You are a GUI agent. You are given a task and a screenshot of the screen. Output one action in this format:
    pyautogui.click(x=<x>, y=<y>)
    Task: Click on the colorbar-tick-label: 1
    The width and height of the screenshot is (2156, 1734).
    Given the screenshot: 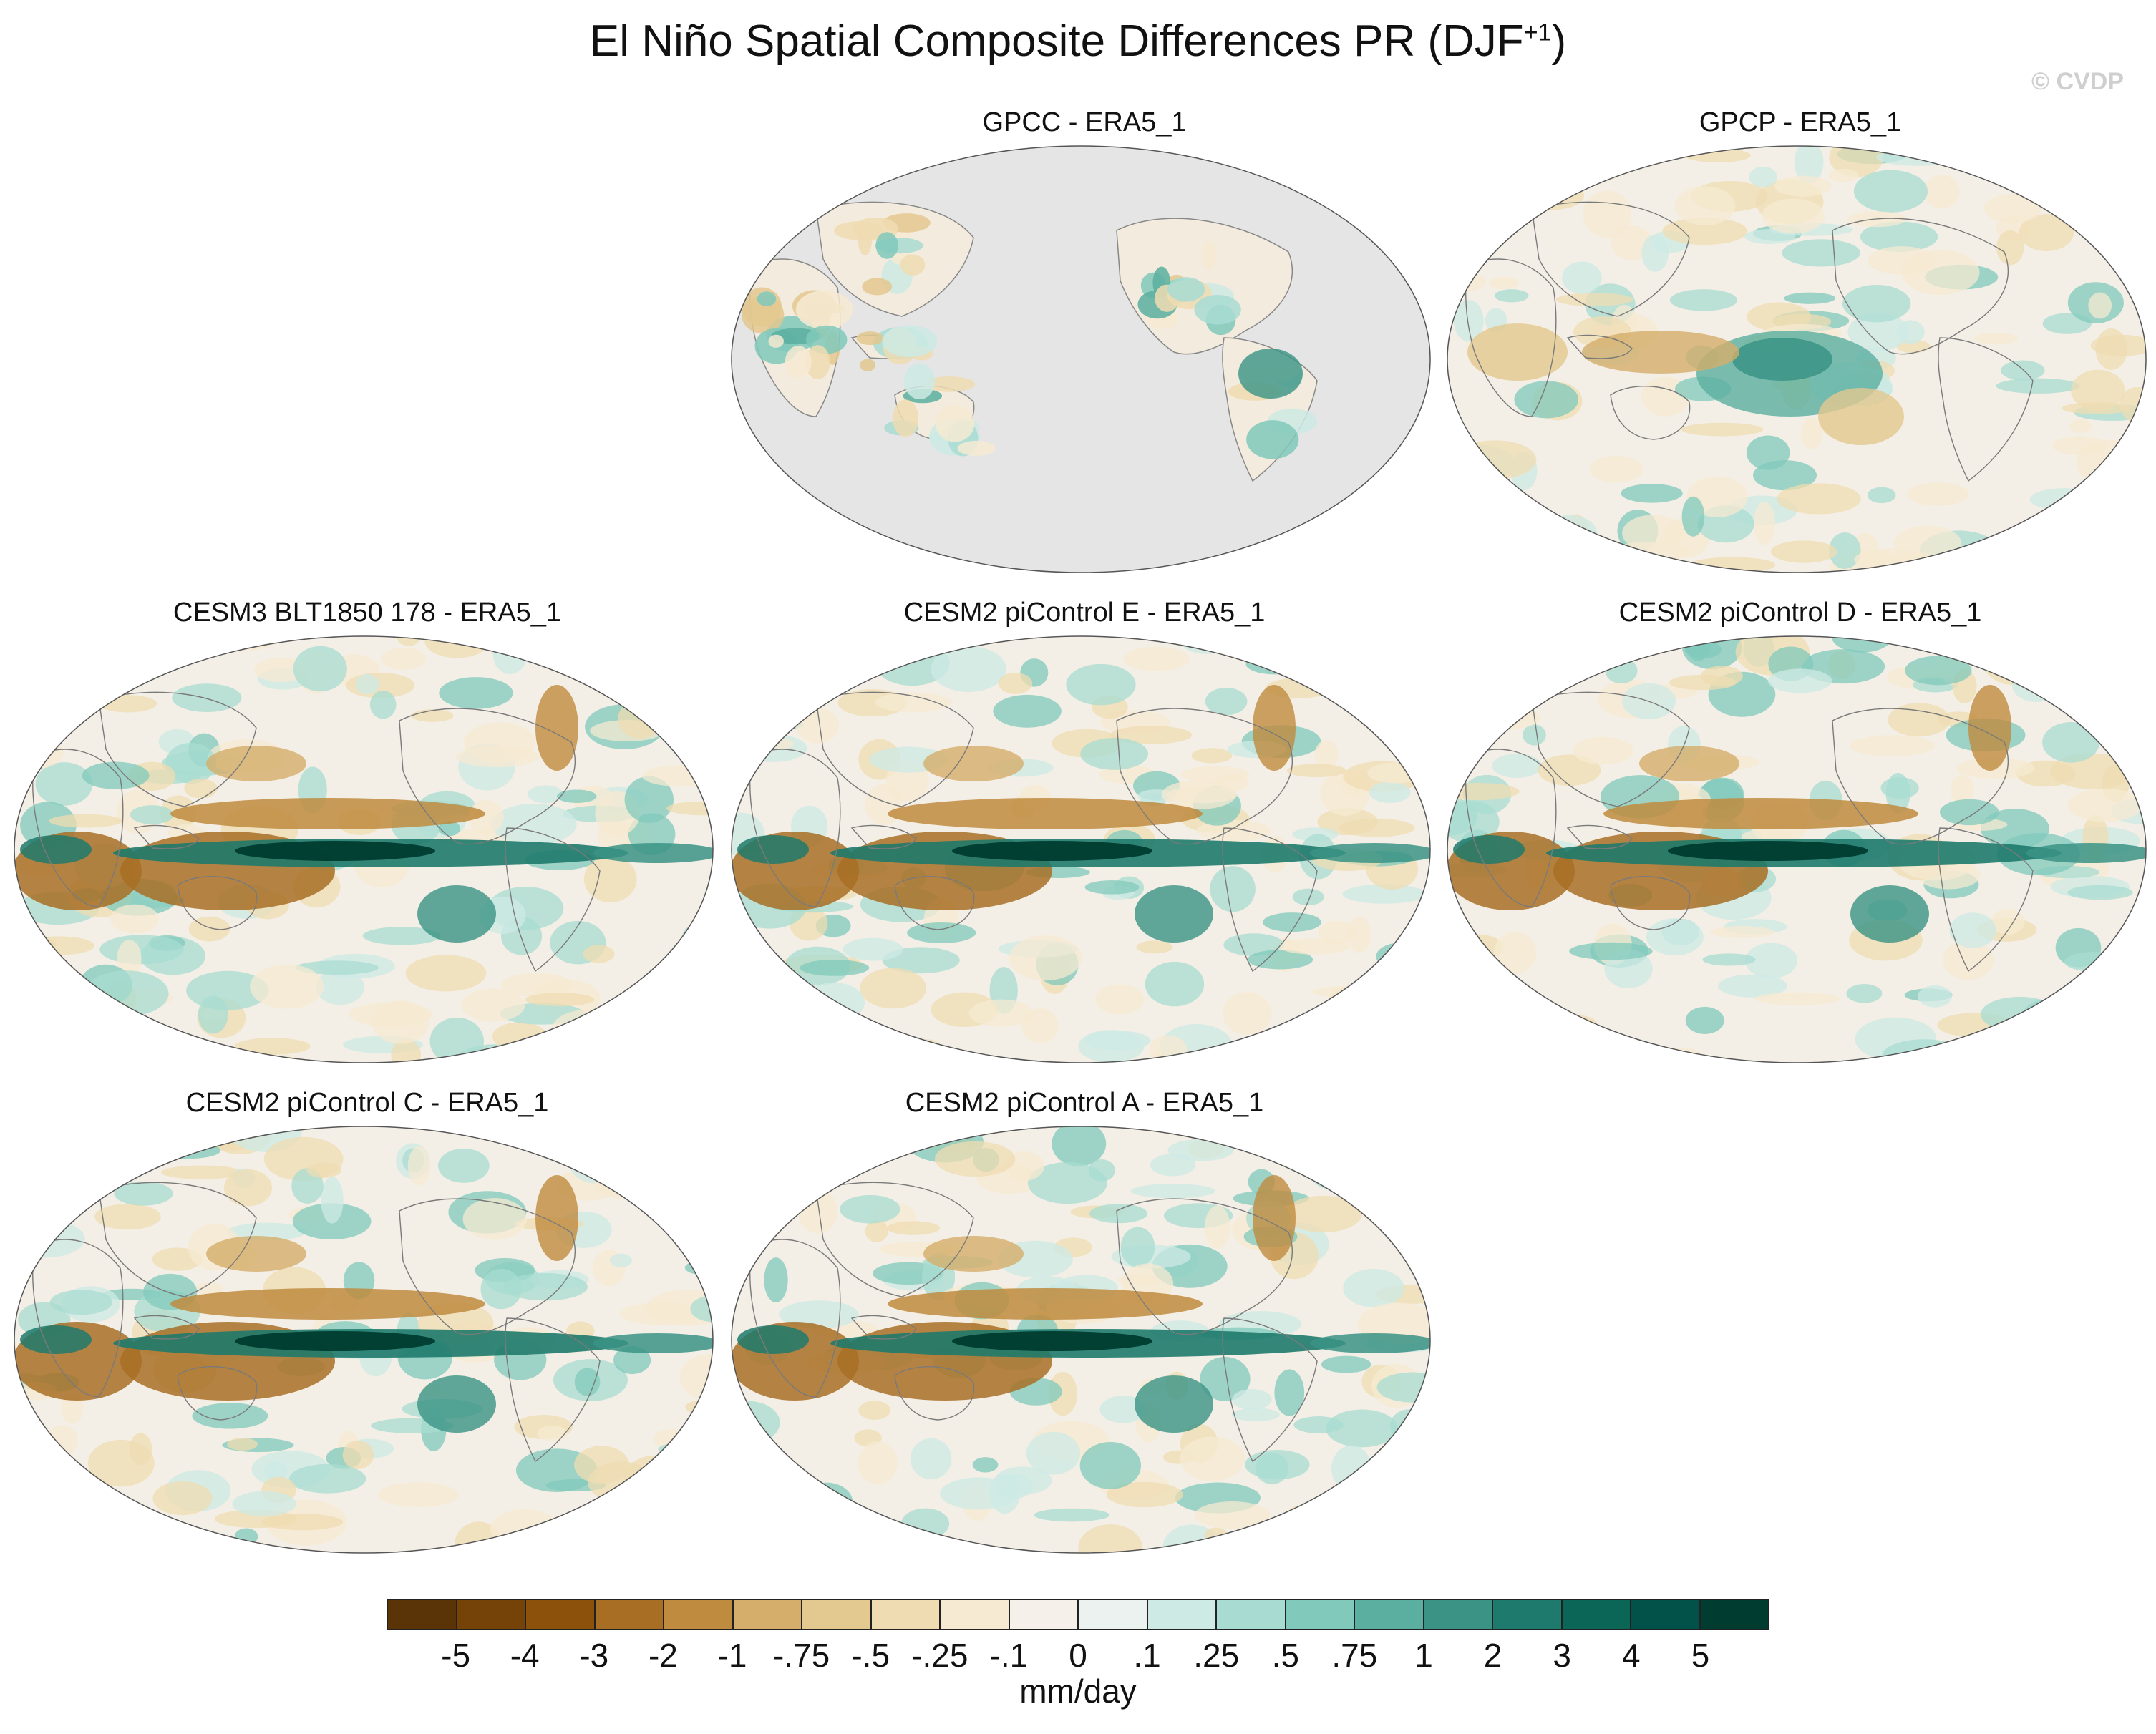 What is the action you would take?
    pyautogui.click(x=1423, y=1655)
    